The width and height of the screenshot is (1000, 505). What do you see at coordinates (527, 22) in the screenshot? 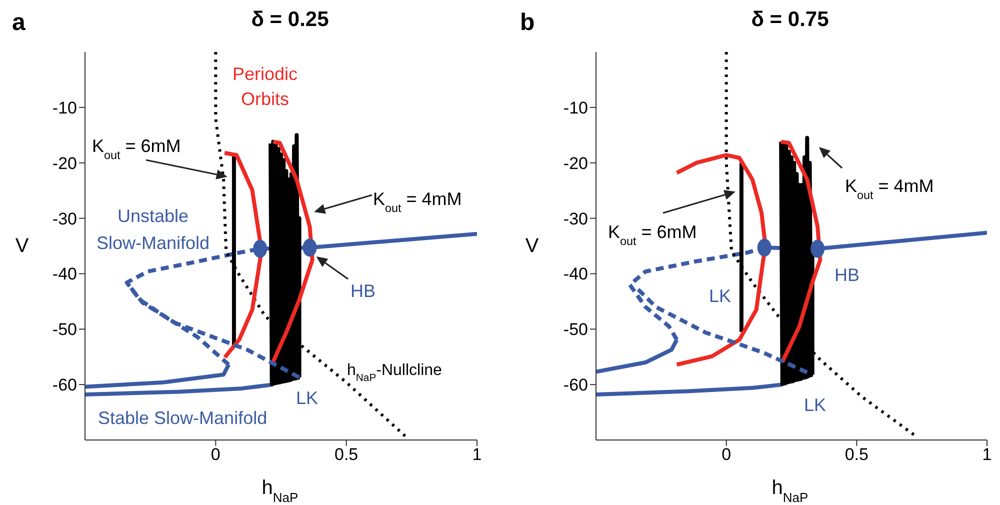
I see `text: b` at bounding box center [527, 22].